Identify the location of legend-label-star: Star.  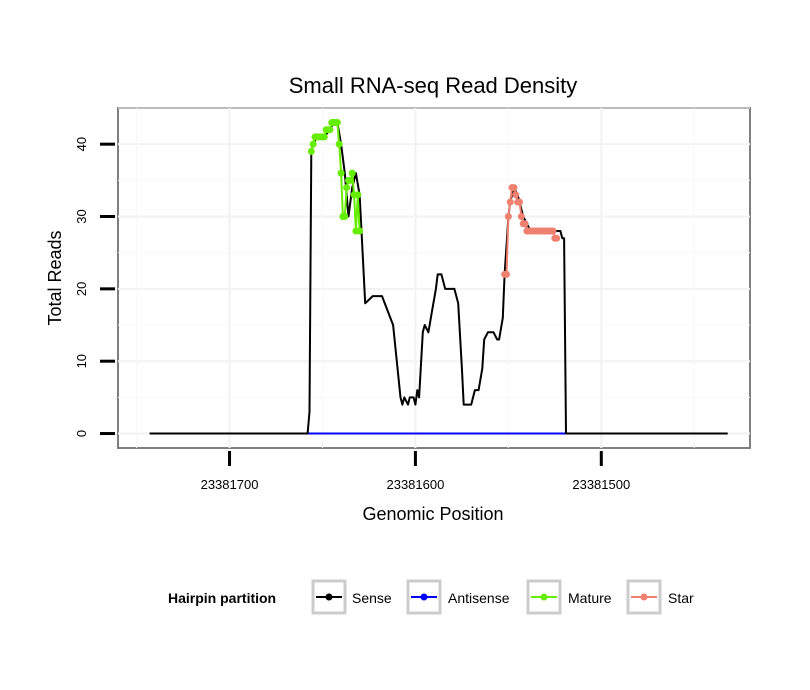
(681, 598).